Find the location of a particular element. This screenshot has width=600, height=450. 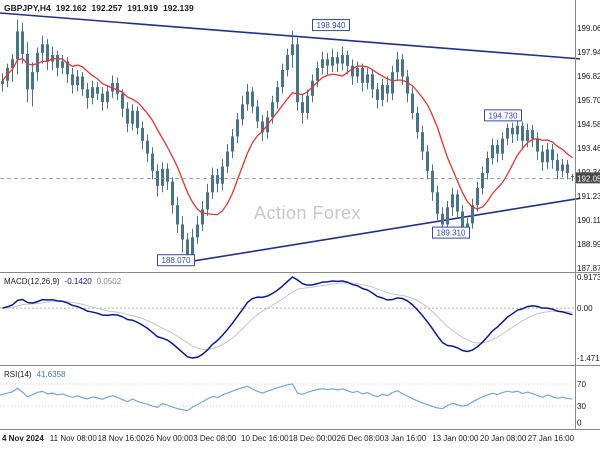

price-annotation-label: 198.940 is located at coordinates (331, 25).